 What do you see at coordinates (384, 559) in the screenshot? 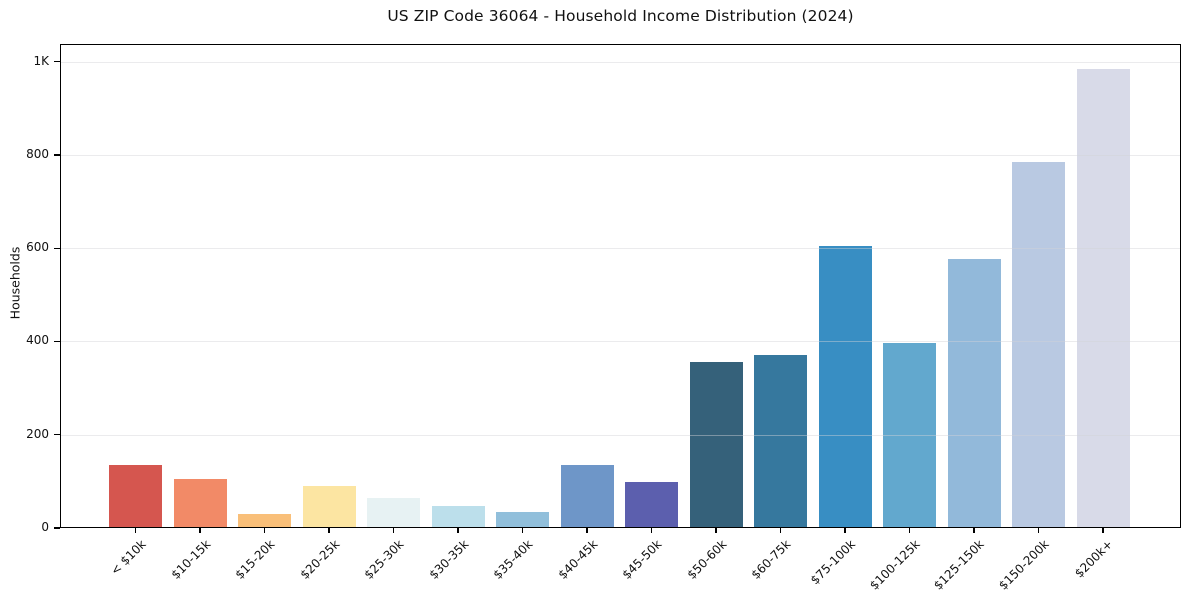
I see `x-tick-label: $25-30k` at bounding box center [384, 559].